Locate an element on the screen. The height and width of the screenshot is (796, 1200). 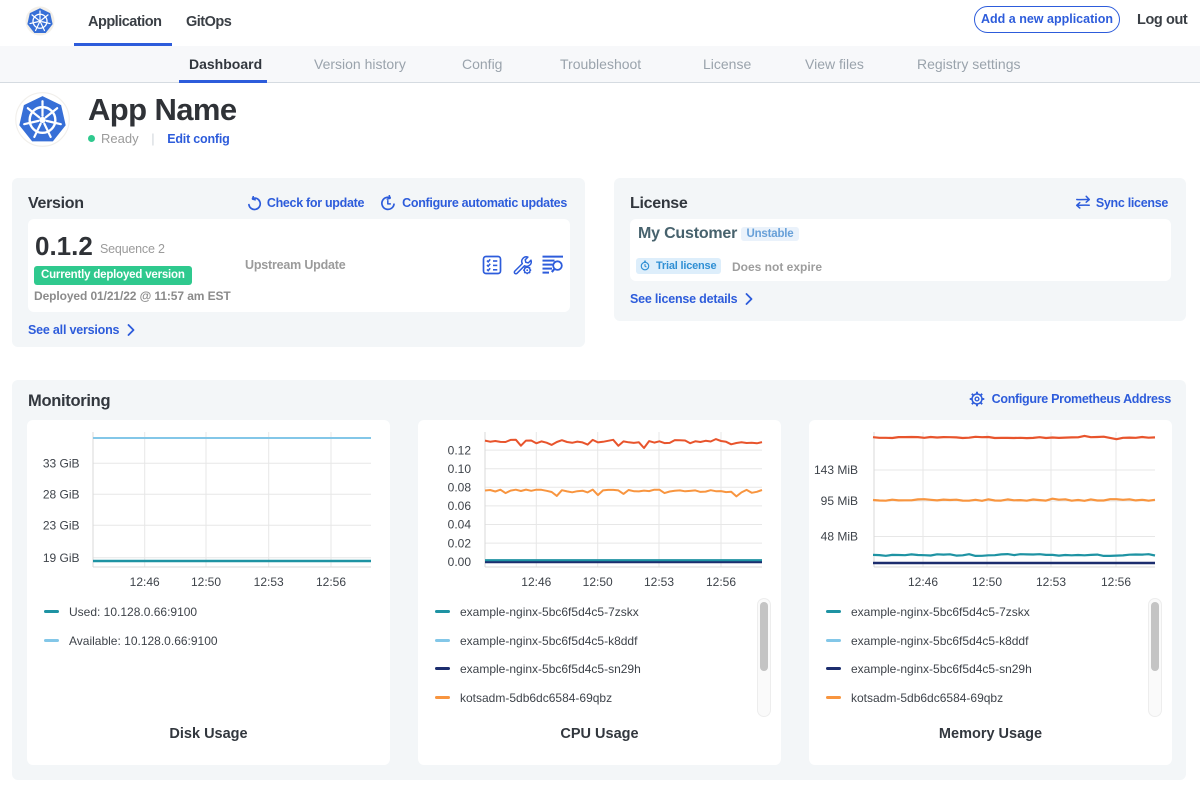
svg-text: 23 GiB is located at coordinates (61, 526).